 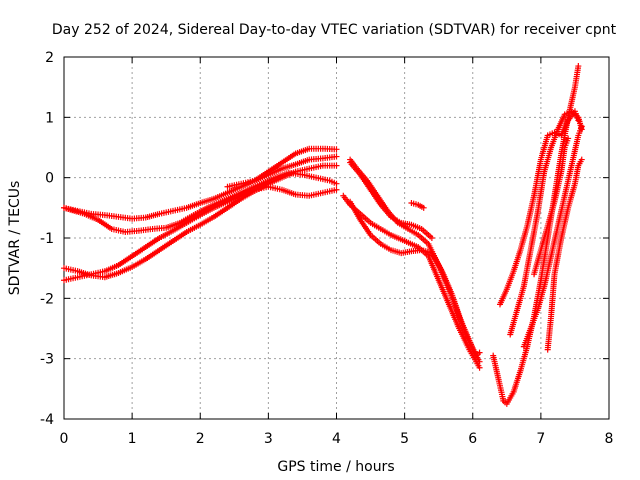 What do you see at coordinates (47, 360) in the screenshot?
I see `y-tick-label: -3` at bounding box center [47, 360].